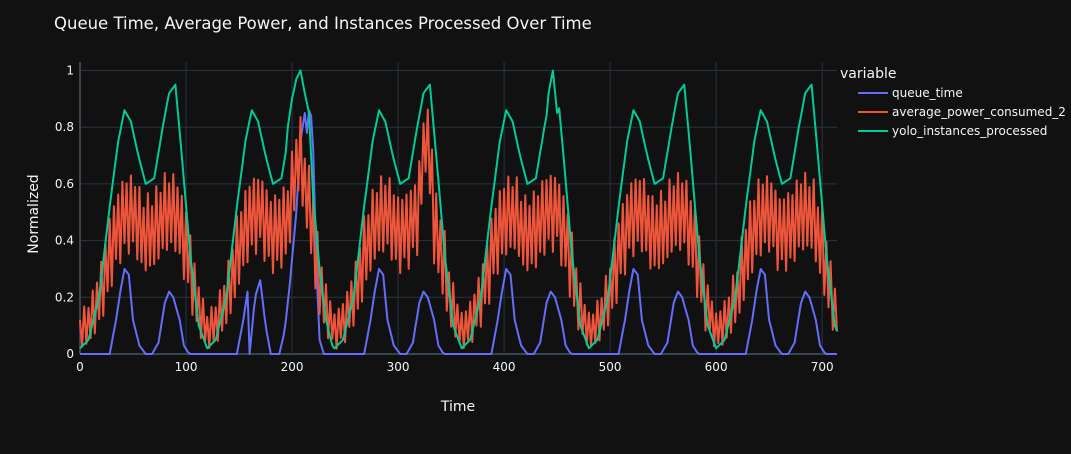 This screenshot has width=1071, height=454. Describe the element at coordinates (868, 74) in the screenshot. I see `legend-title: variable` at that location.